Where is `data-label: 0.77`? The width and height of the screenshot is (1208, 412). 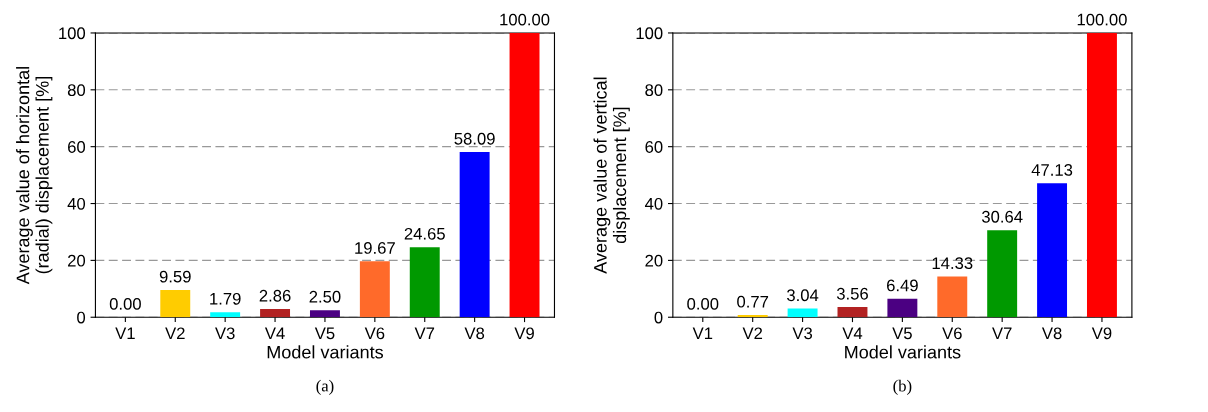
data-label: 0.77 is located at coordinates (753, 301).